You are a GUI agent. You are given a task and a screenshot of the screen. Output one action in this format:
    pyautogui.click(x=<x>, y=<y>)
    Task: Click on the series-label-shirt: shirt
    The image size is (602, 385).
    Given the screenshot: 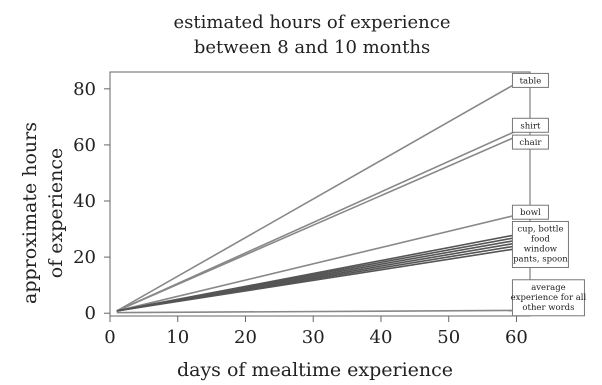 What is the action you would take?
    pyautogui.click(x=530, y=125)
    